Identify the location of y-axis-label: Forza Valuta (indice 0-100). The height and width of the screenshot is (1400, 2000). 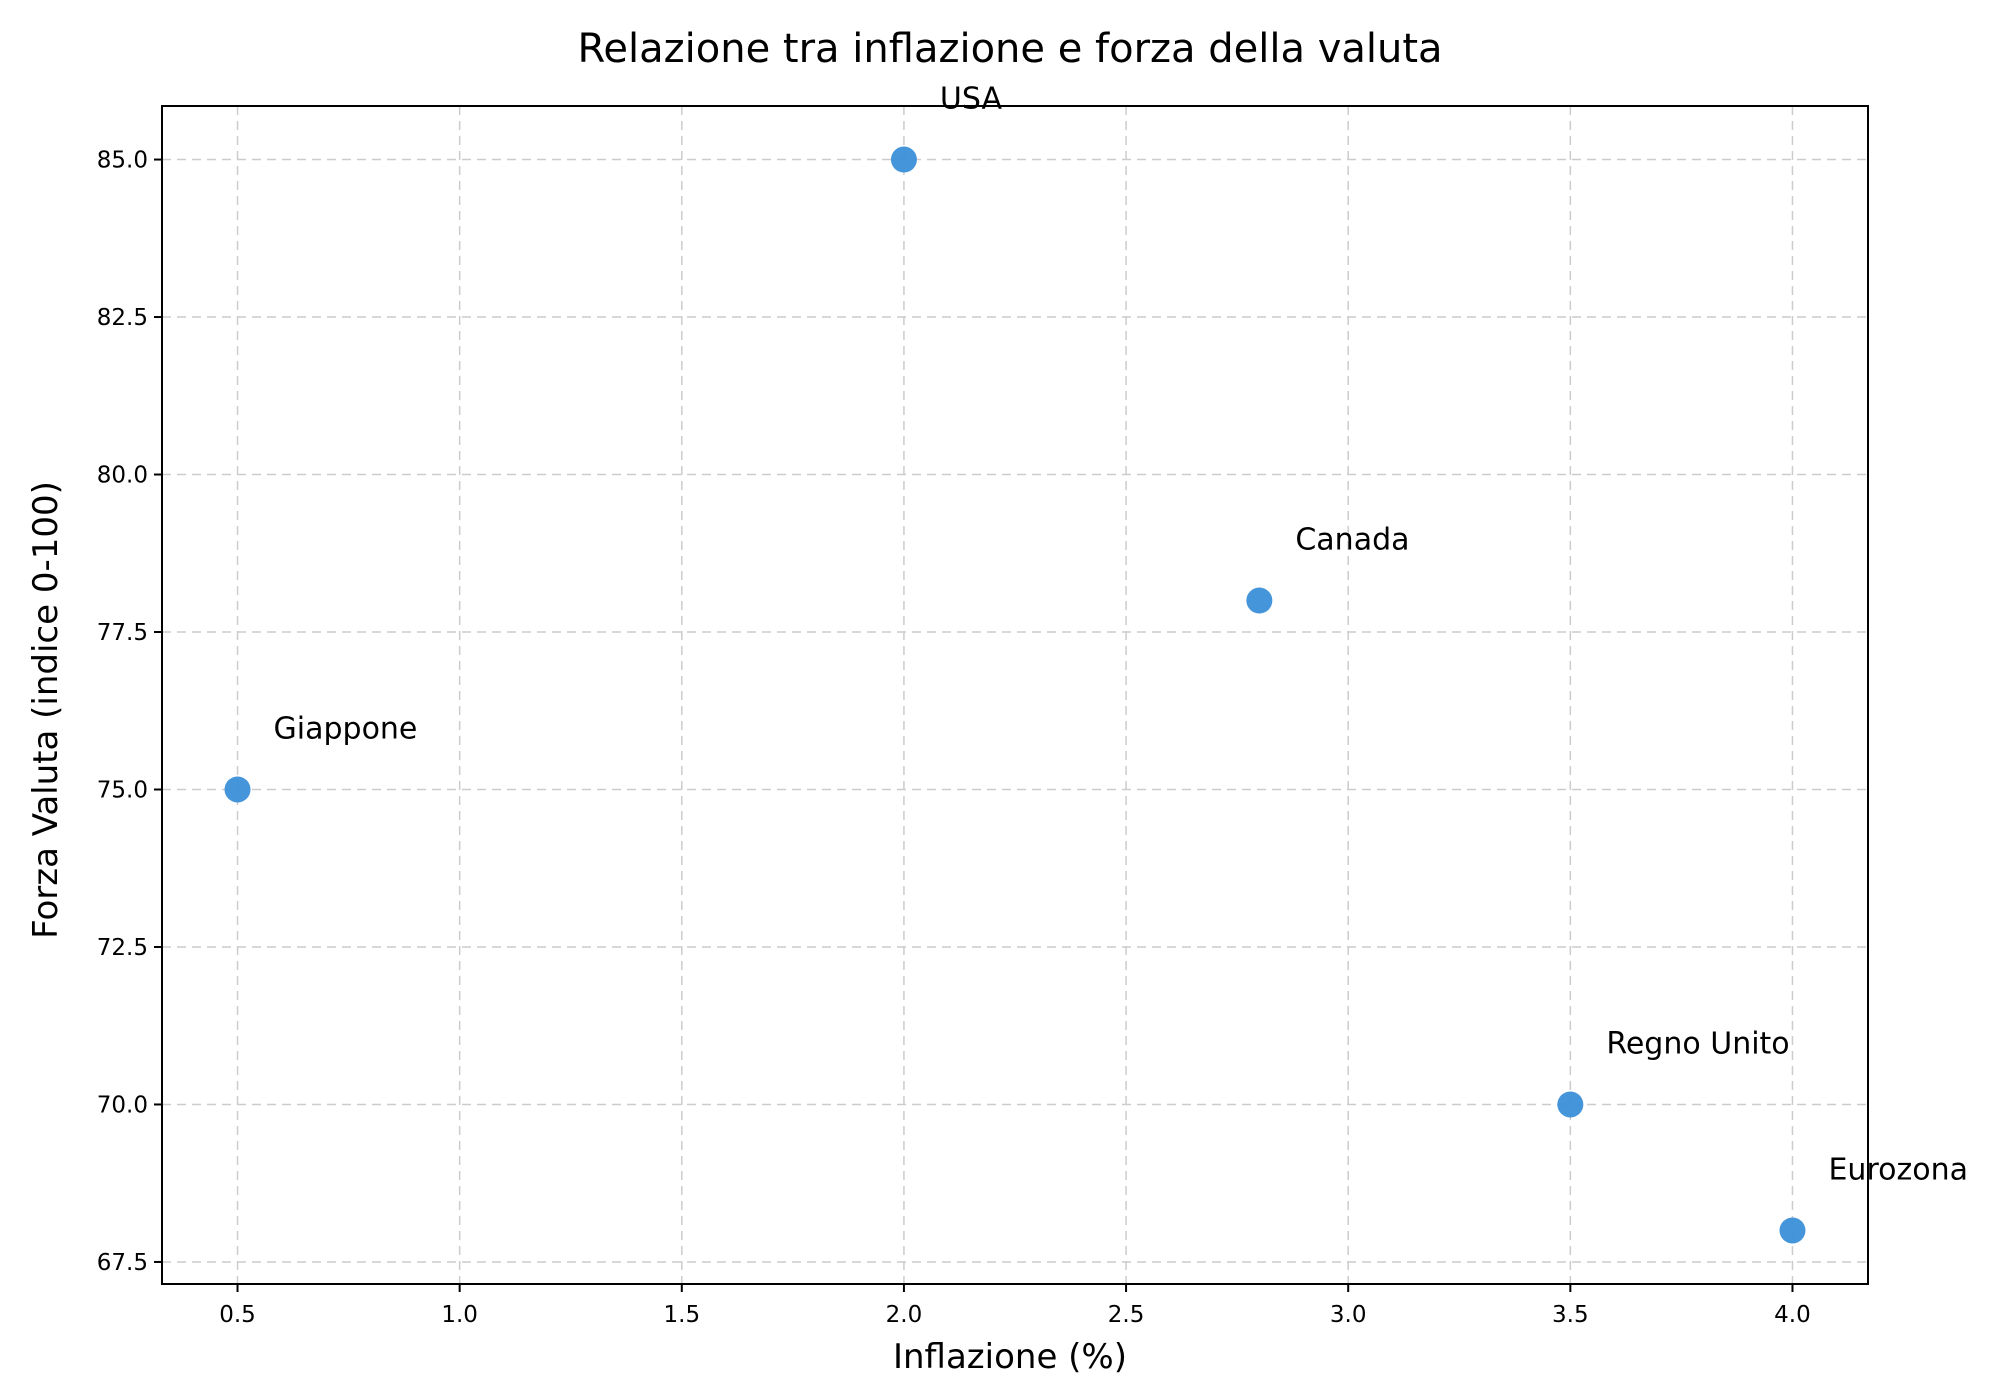
(46, 710).